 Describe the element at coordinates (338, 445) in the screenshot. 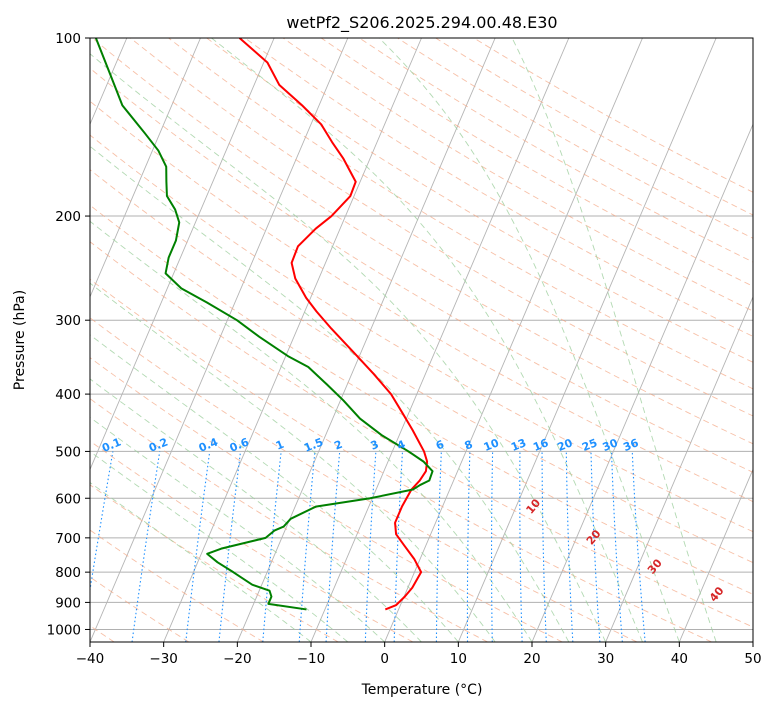

I see `mixing-ratio-label: 2` at that location.